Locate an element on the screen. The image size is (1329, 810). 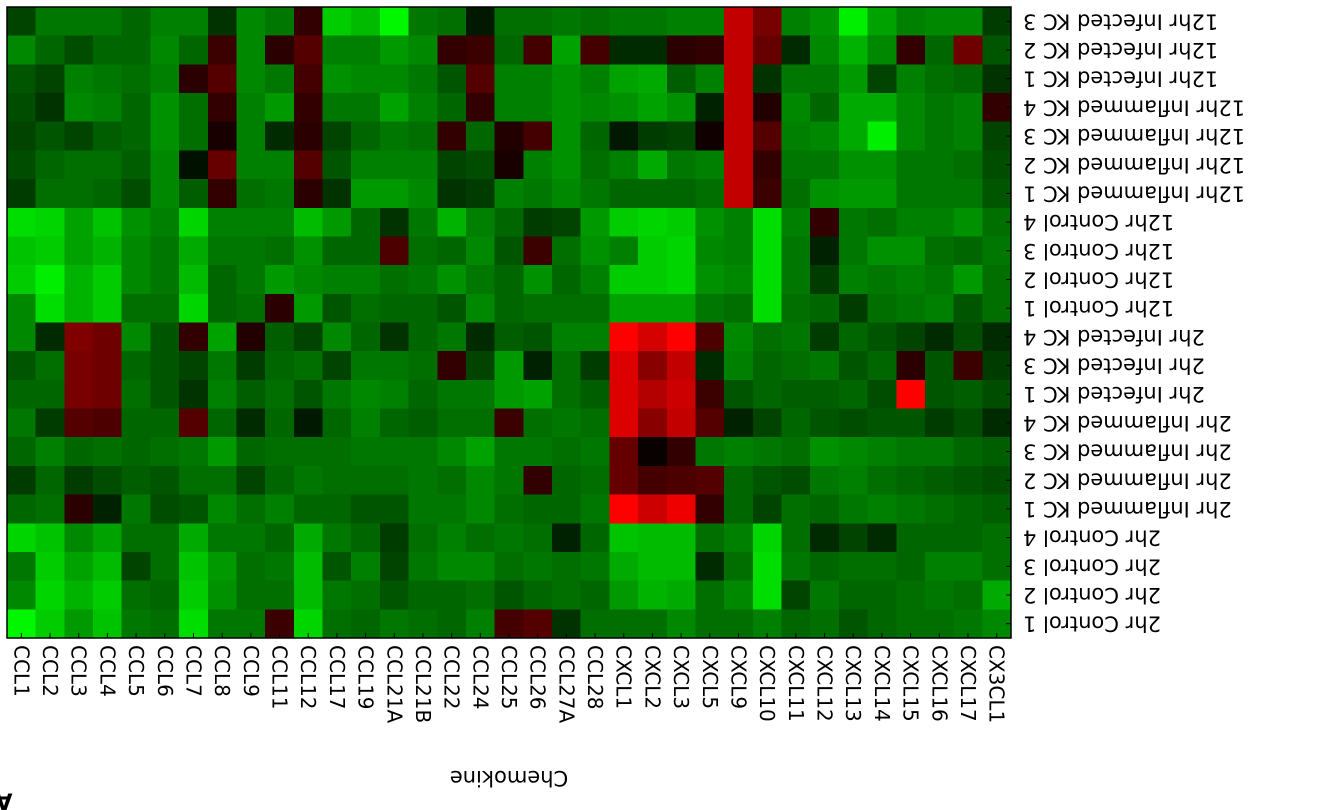
row-label: 2hr Inflammed KC 2 is located at coordinates (1127, 480).